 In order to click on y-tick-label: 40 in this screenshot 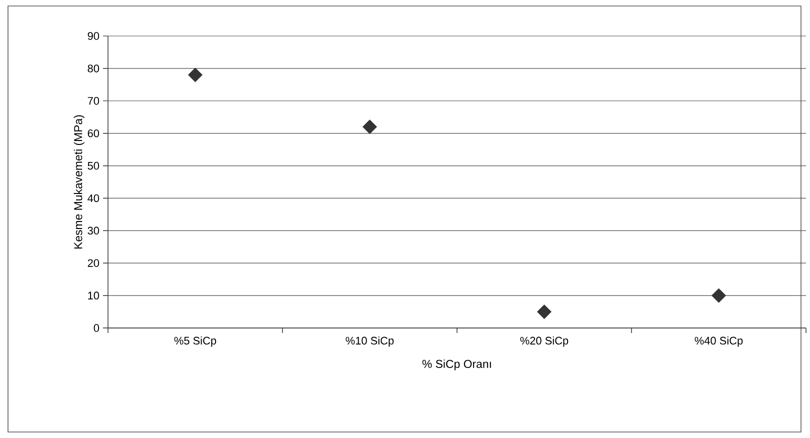, I will do `click(94, 198)`.